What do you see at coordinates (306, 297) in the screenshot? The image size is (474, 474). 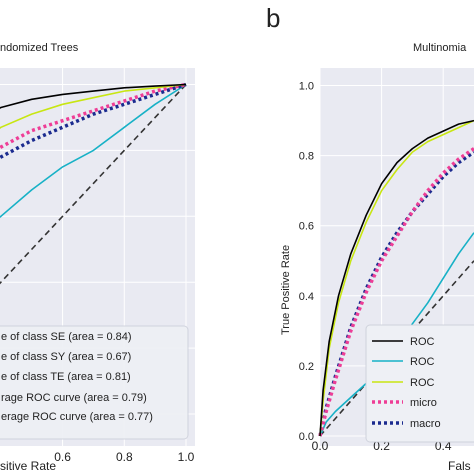 I see `y-tick-label: 0.4` at bounding box center [306, 297].